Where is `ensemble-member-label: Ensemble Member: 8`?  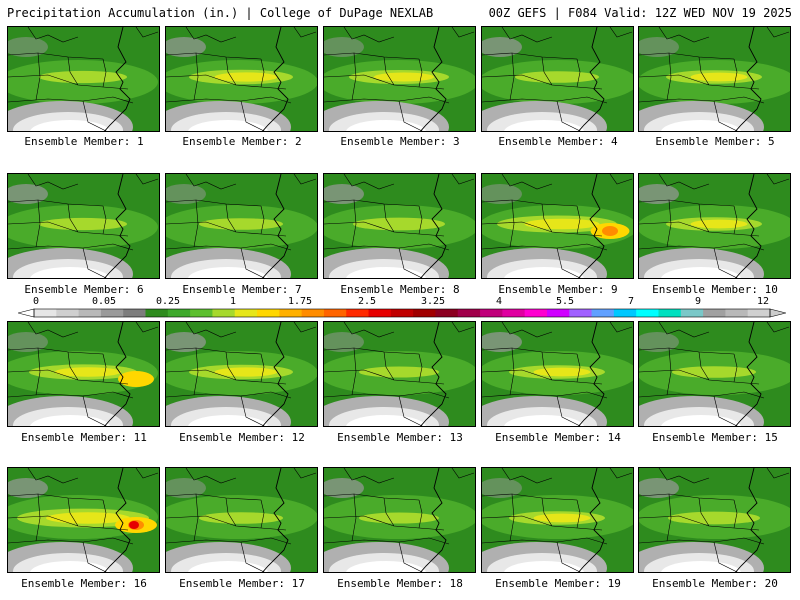 ensemble-member-label: Ensemble Member: 8 is located at coordinates (400, 289).